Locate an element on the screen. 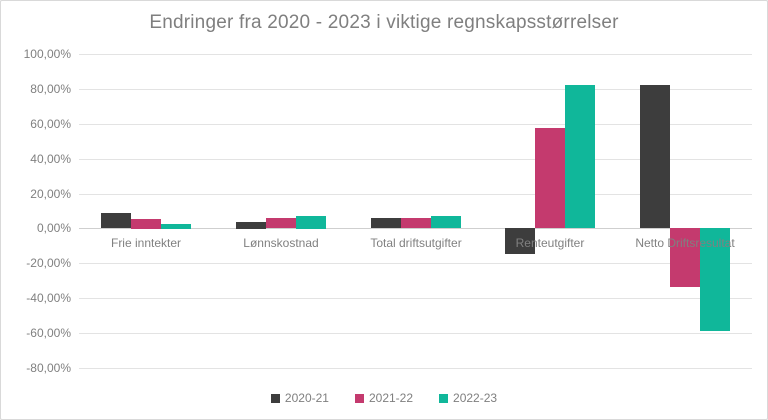 The width and height of the screenshot is (768, 420). y-tick-label: -20,00% is located at coordinates (48, 263).